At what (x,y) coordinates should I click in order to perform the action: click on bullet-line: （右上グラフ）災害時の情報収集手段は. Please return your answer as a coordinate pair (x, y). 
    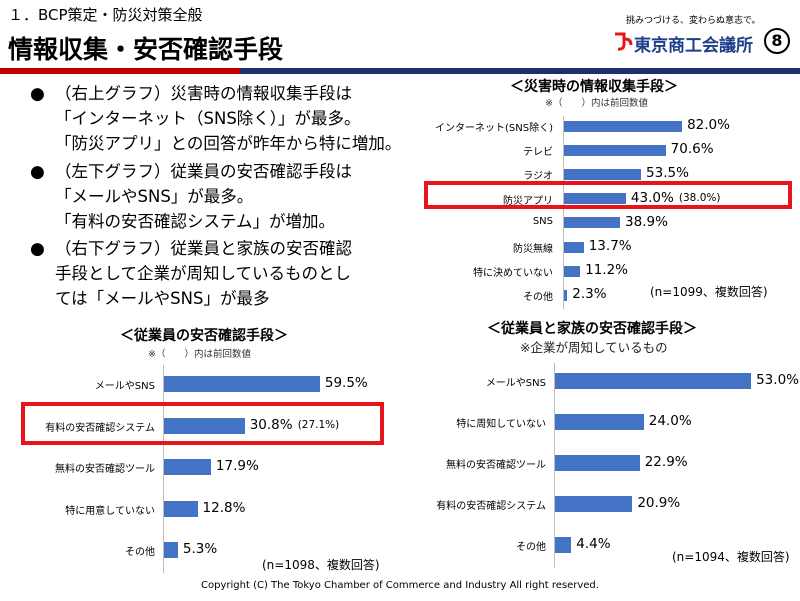
    Looking at the image, I should click on (203, 93).